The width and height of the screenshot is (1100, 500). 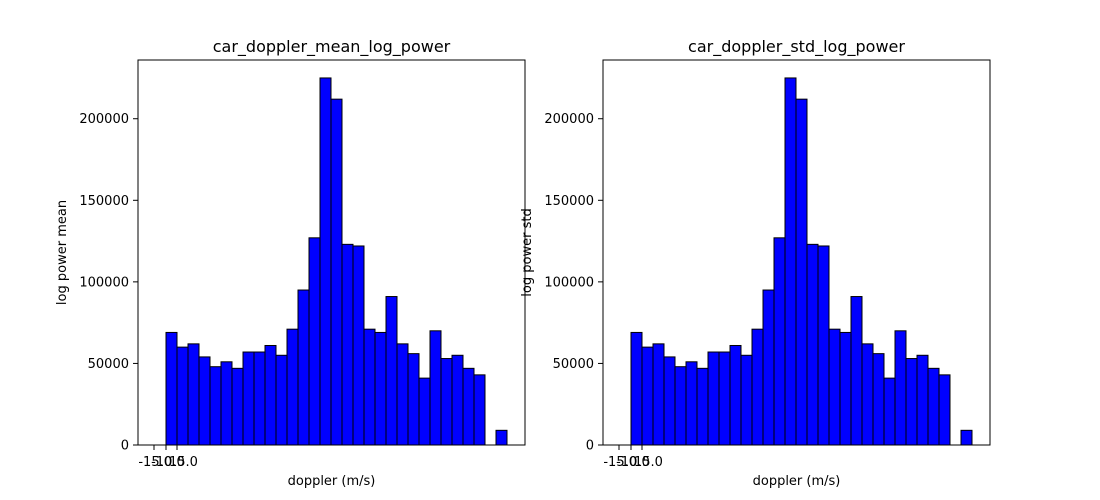 What do you see at coordinates (62, 252) in the screenshot?
I see `y-axis-label: log power mean` at bounding box center [62, 252].